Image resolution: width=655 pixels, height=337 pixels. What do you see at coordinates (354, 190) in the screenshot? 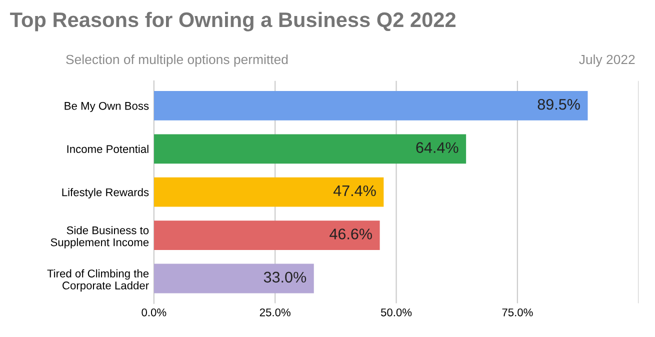
I see `data-label: 47.4%` at bounding box center [354, 190].